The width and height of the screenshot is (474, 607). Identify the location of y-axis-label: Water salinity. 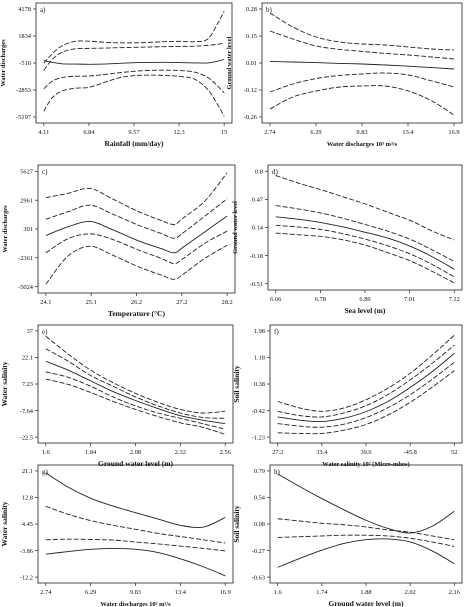
(4, 383).